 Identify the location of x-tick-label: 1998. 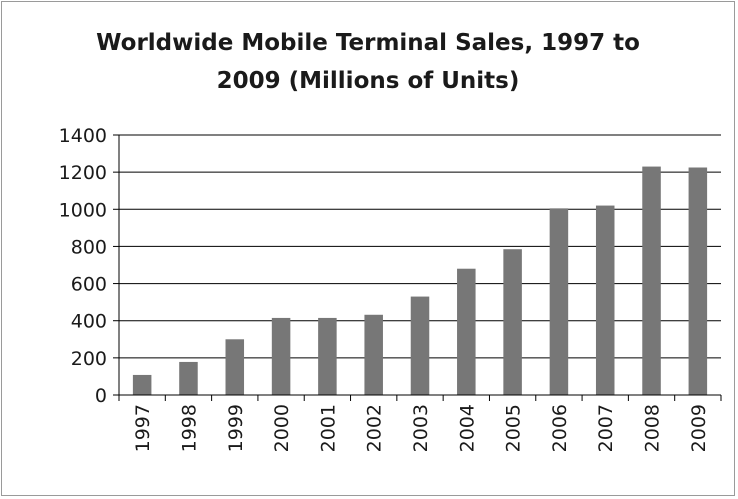
(189, 428).